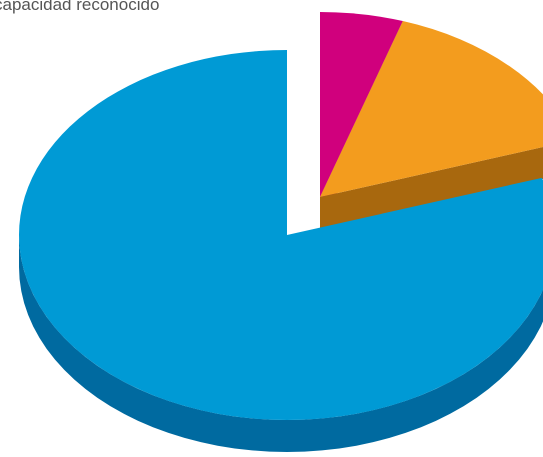 The width and height of the screenshot is (543, 457). Describe the element at coordinates (80, 7) in the screenshot. I see `chart-title: capacidad reconocido` at that location.